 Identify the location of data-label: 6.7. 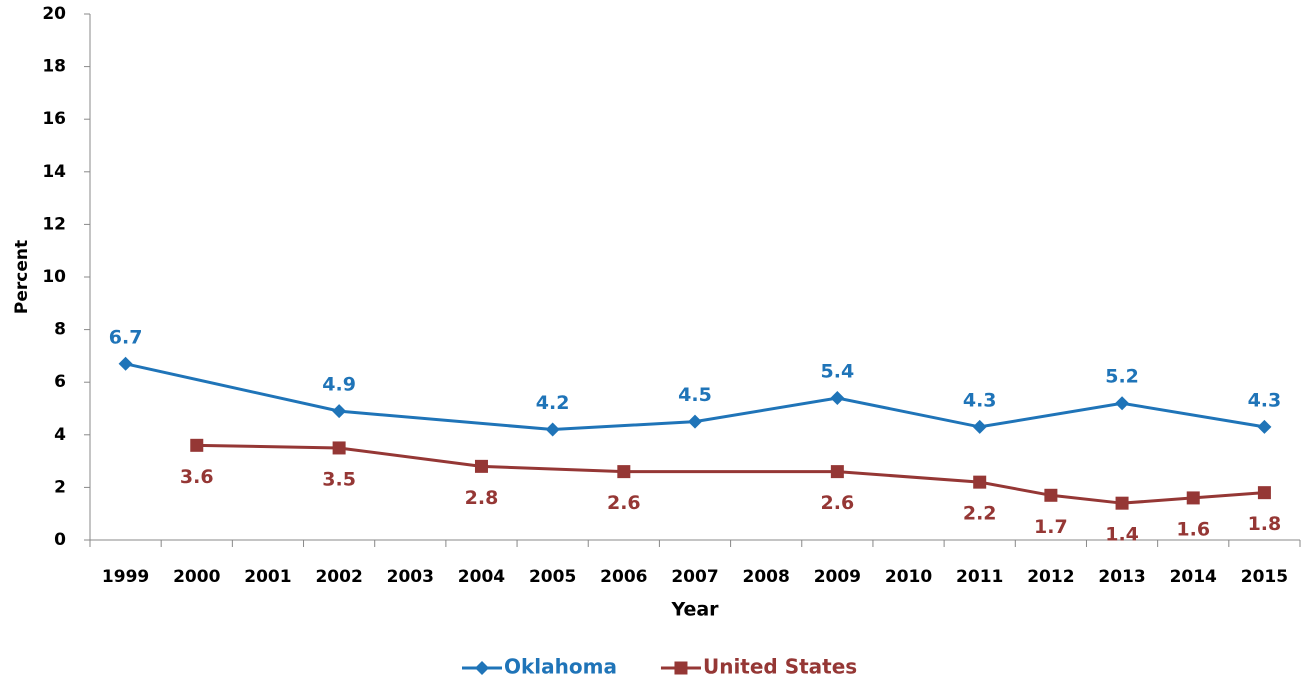
(126, 337).